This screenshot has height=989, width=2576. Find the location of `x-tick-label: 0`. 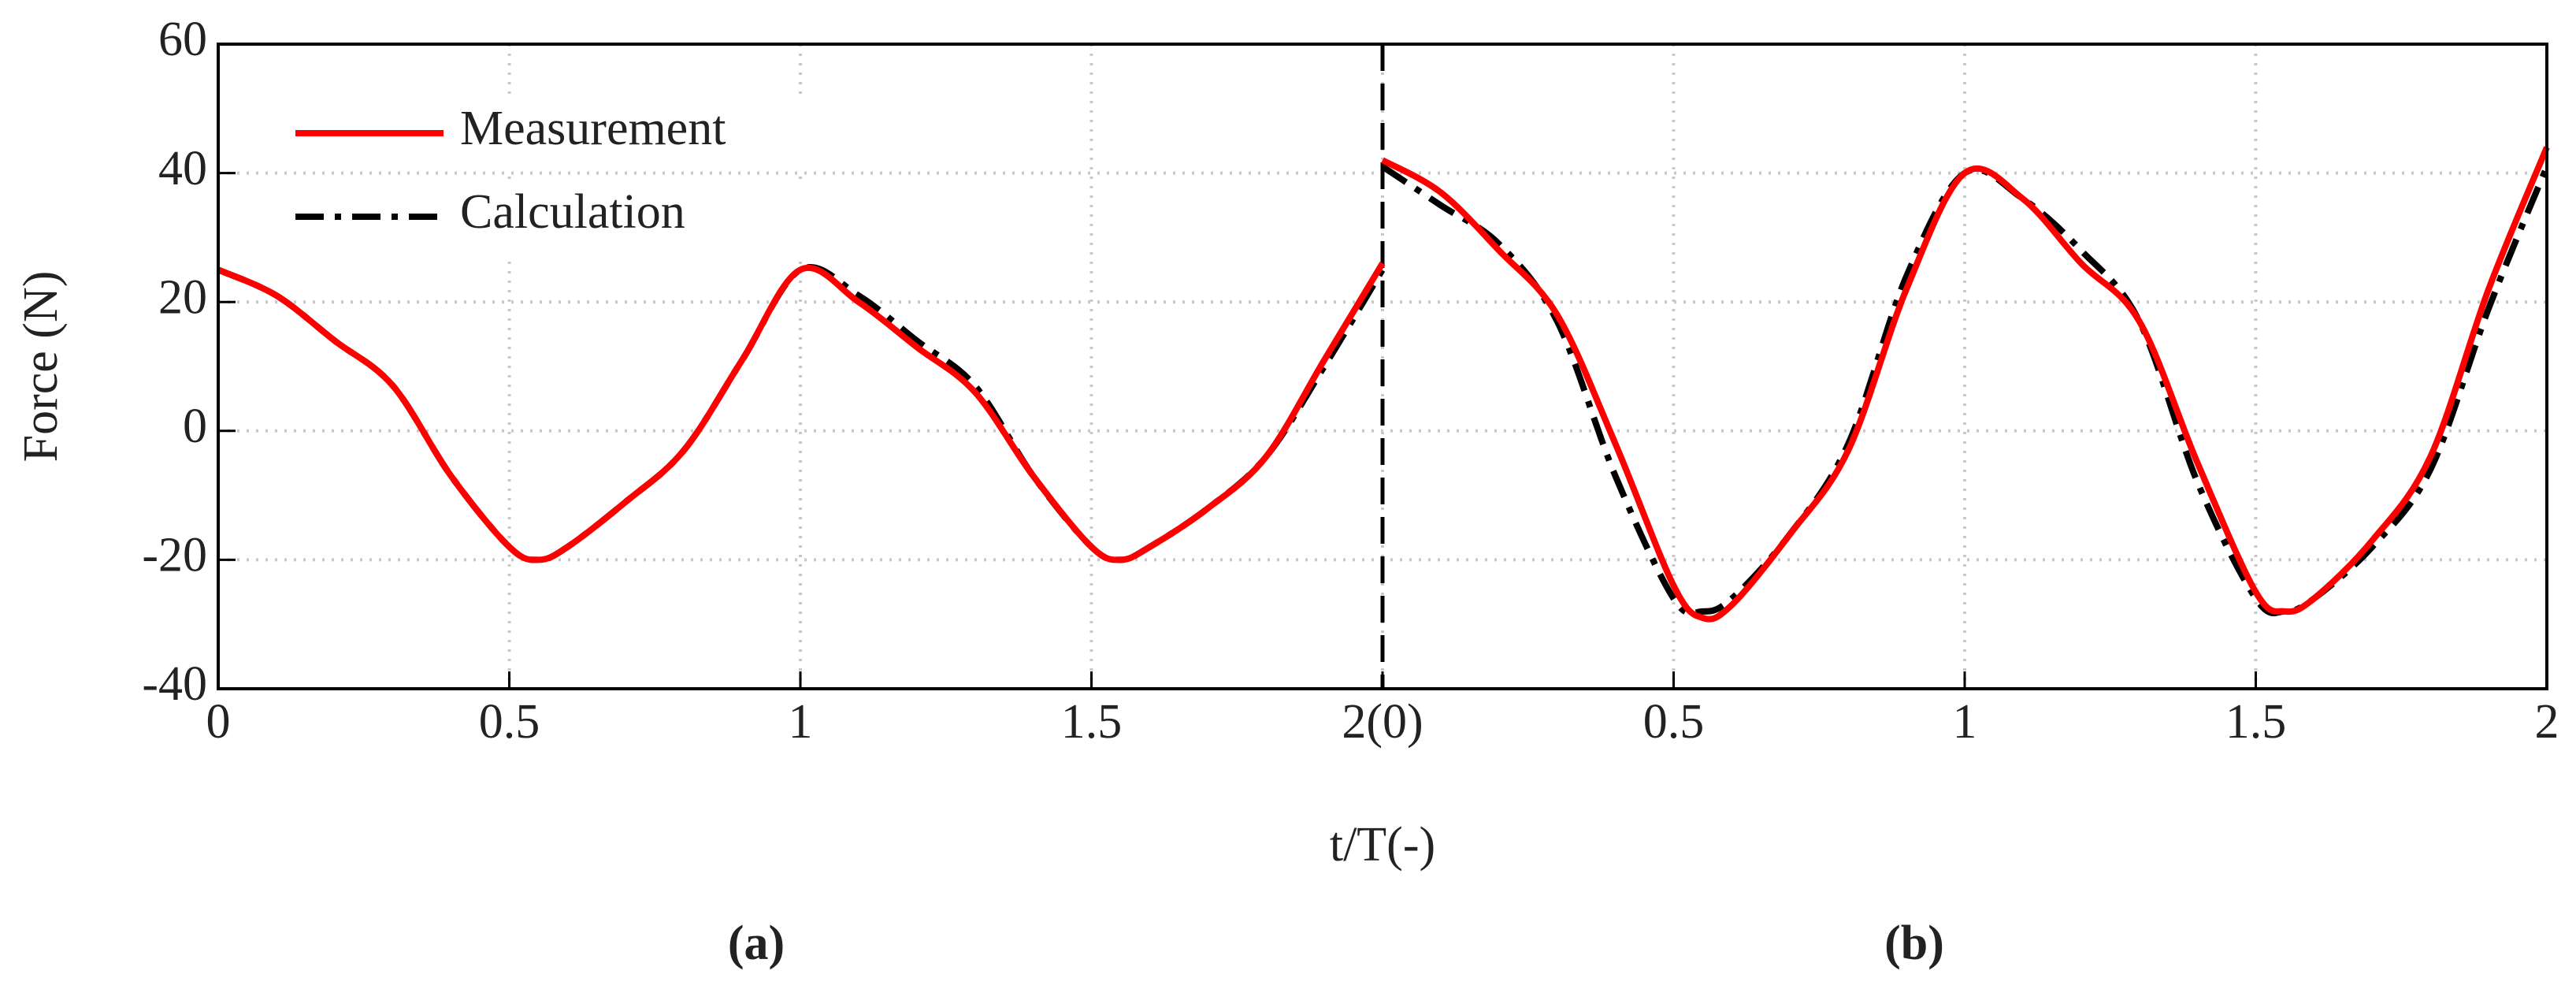

x-tick-label: 0 is located at coordinates (218, 722).